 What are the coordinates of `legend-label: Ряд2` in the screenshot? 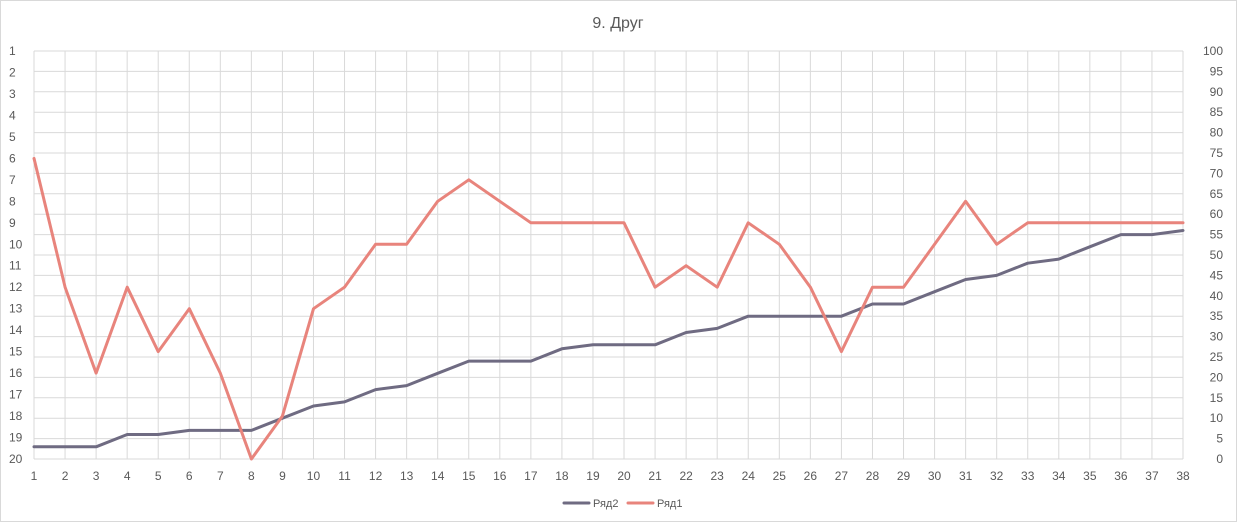 It's located at (605, 504).